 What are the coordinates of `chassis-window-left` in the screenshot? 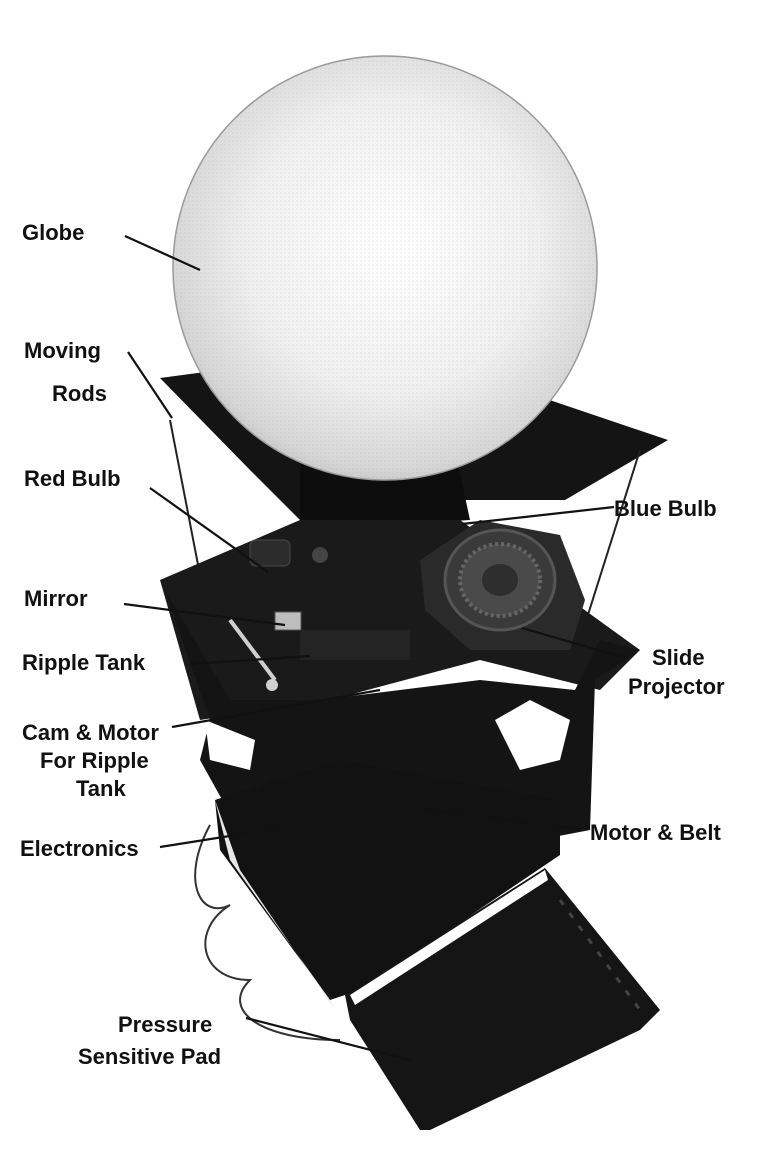 It's located at (230, 745).